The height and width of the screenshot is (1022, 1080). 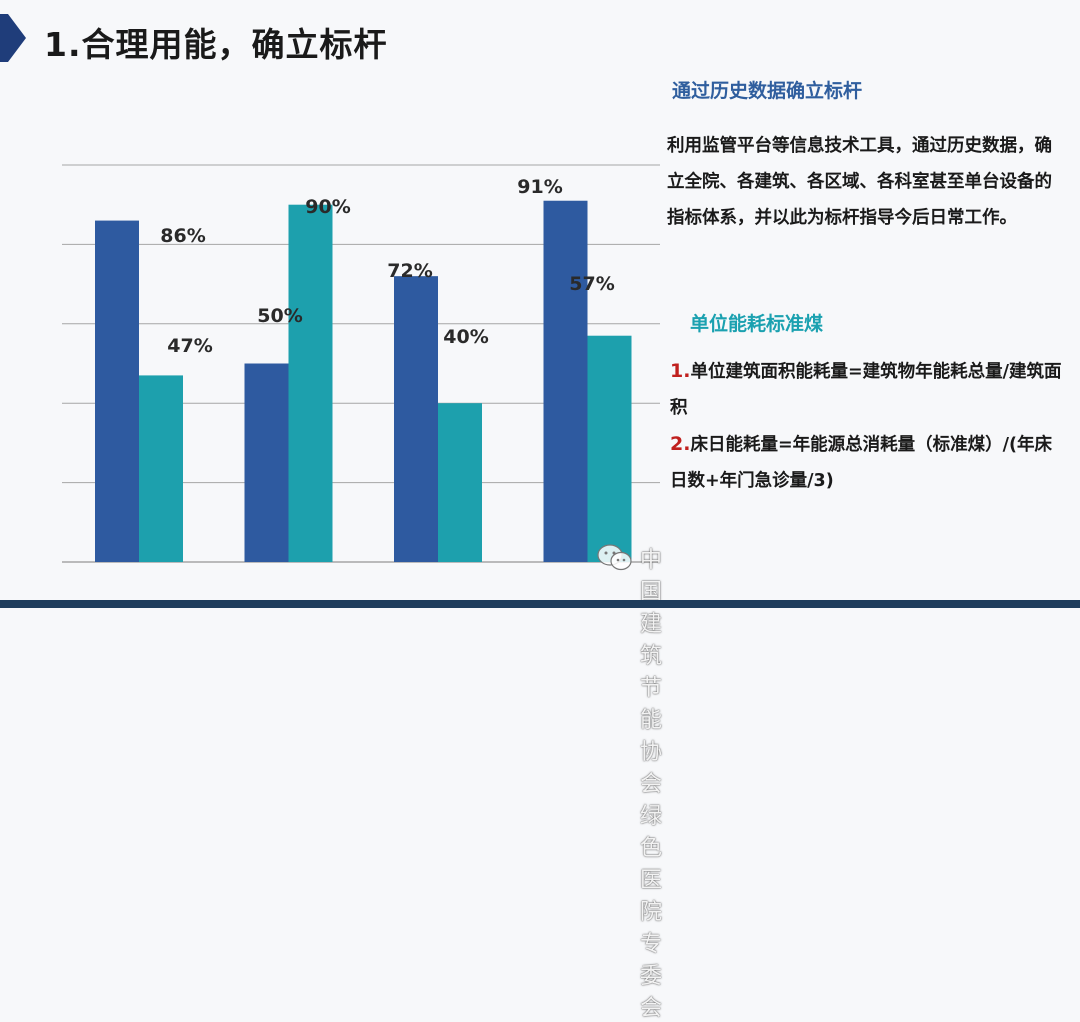 I want to click on heading-unit-energy: 单位能耗标准煤, so click(x=757, y=324).